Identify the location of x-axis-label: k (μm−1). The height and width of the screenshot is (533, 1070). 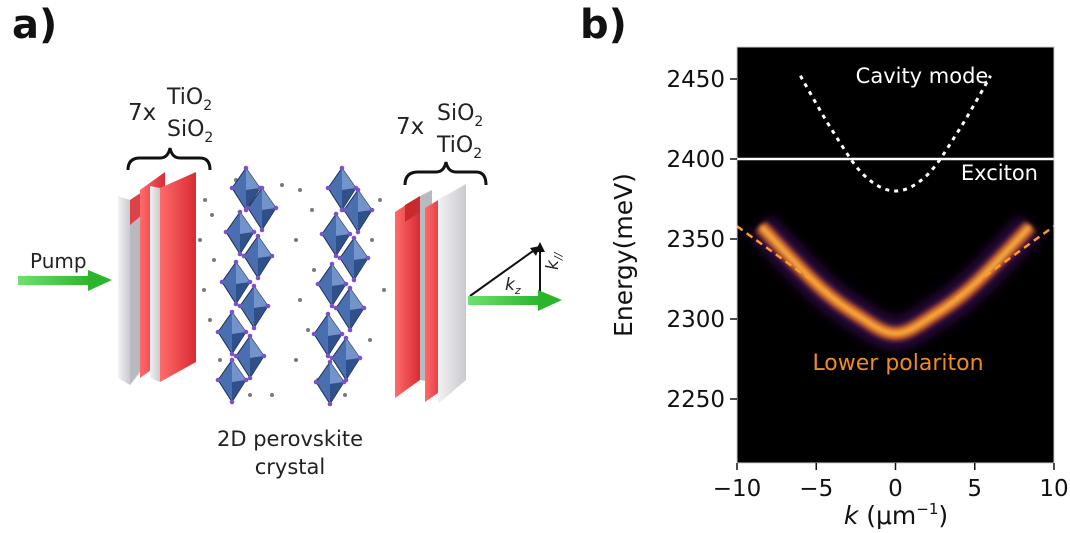
(896, 515).